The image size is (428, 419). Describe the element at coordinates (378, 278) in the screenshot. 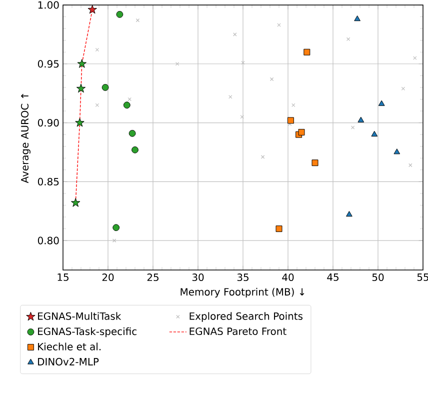

I see `x-tick-label: 50` at that location.